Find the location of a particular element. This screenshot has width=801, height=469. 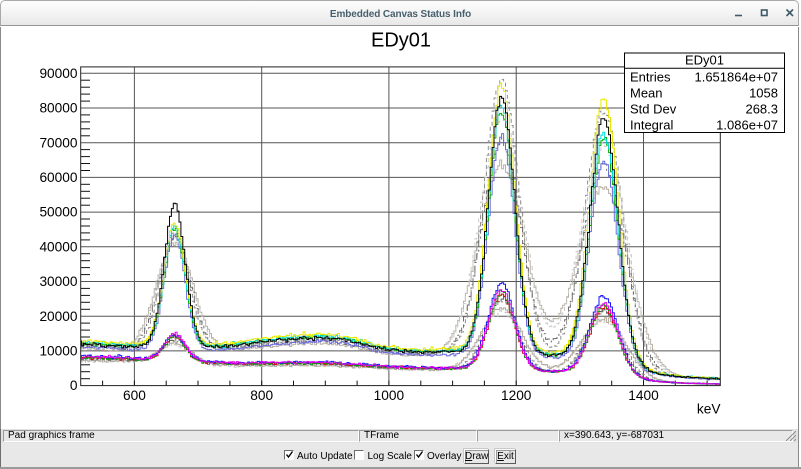

svg-text: 1.086e+07 is located at coordinates (747, 125).